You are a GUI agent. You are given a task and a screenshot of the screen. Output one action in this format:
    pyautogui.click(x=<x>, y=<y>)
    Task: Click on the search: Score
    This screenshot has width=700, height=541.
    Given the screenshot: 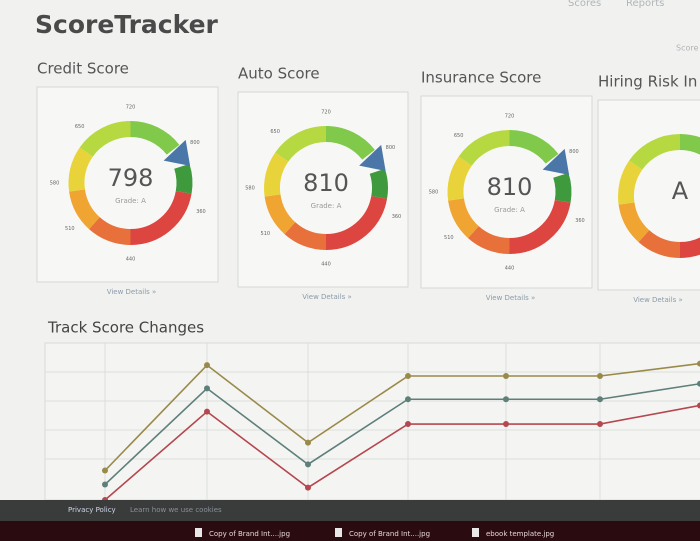 What is the action you would take?
    pyautogui.click(x=687, y=48)
    